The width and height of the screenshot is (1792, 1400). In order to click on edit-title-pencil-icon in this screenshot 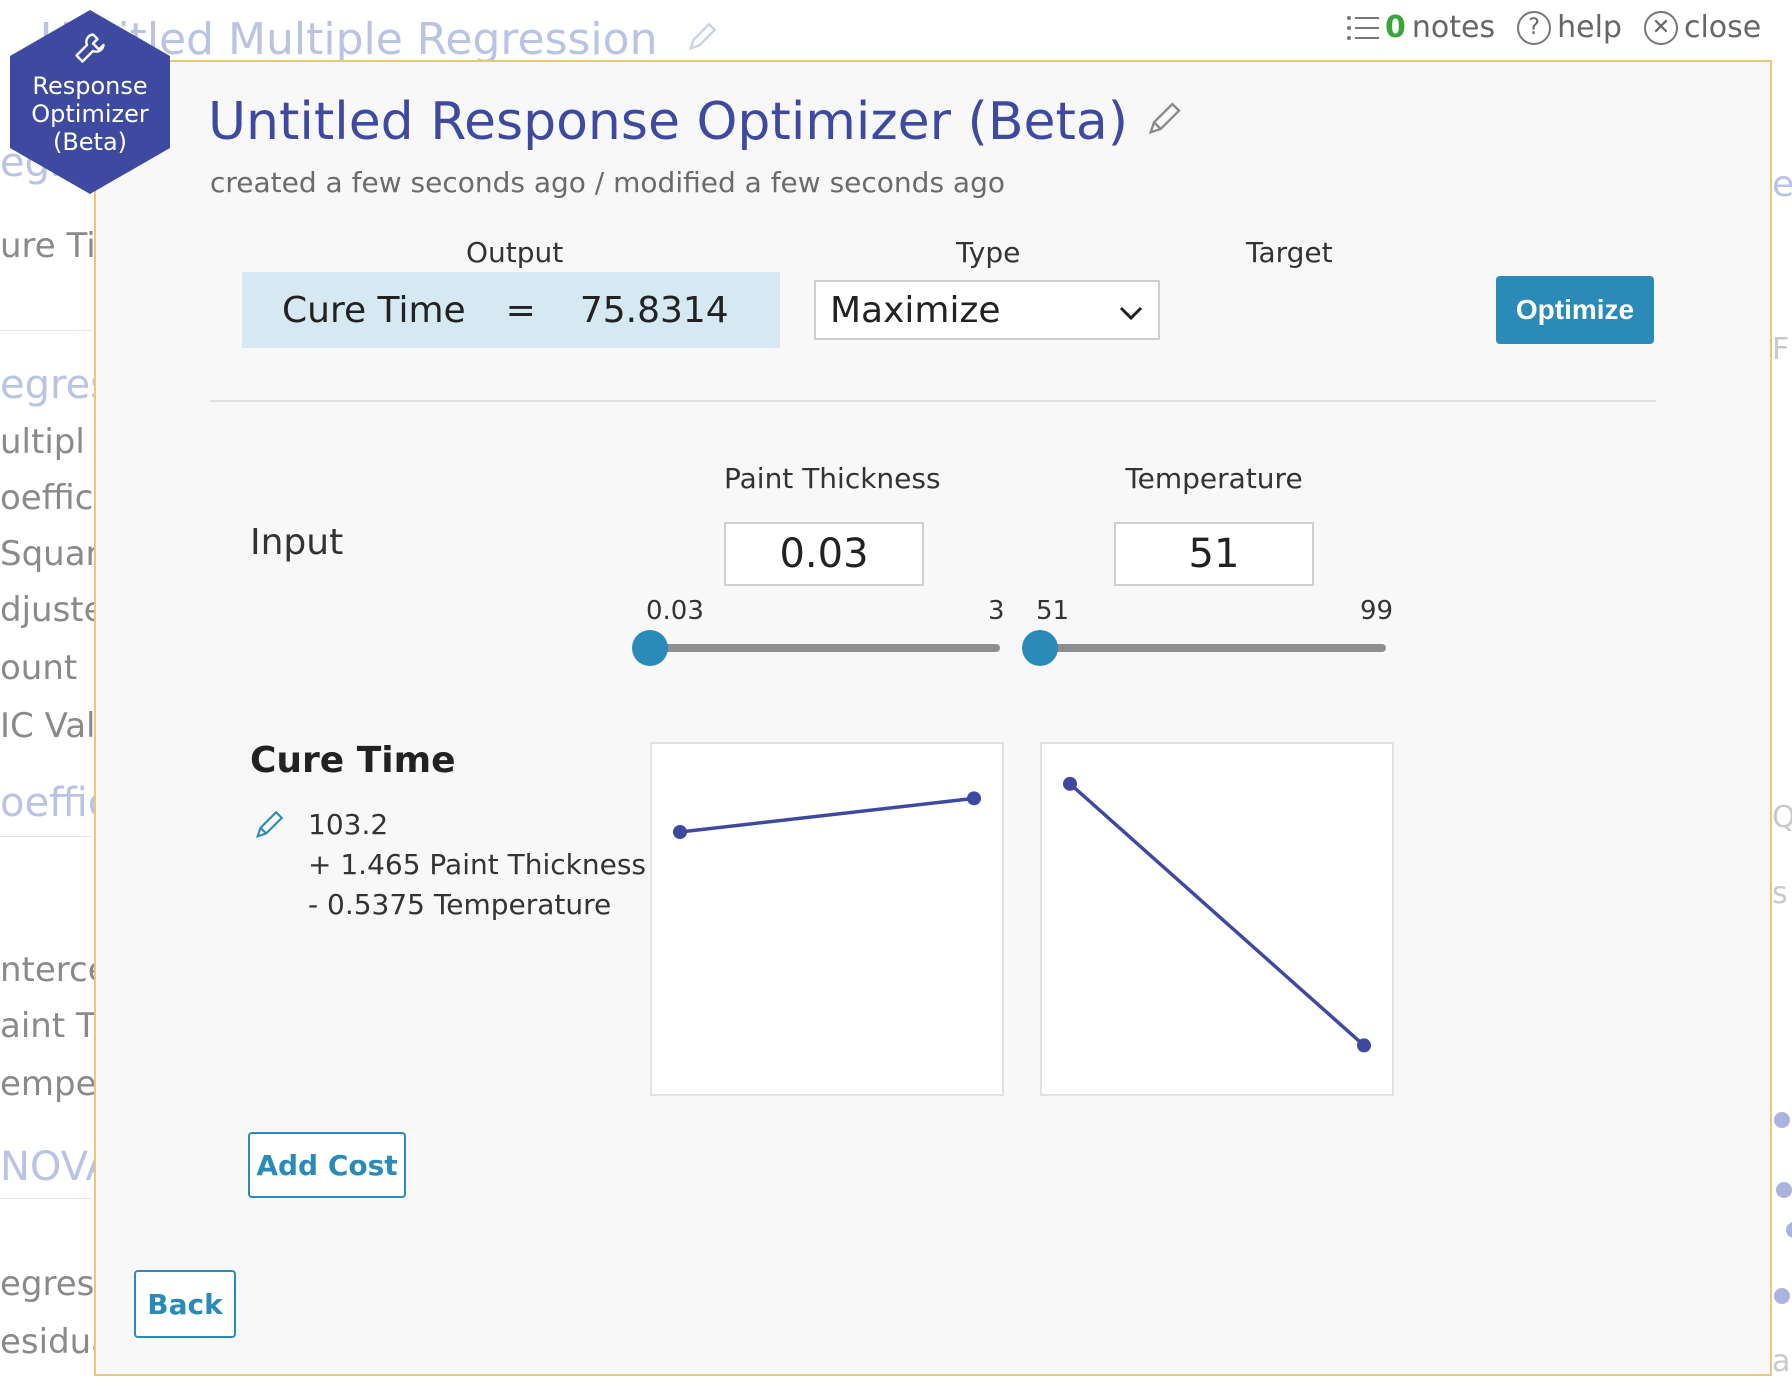, I will do `click(1164, 122)`.